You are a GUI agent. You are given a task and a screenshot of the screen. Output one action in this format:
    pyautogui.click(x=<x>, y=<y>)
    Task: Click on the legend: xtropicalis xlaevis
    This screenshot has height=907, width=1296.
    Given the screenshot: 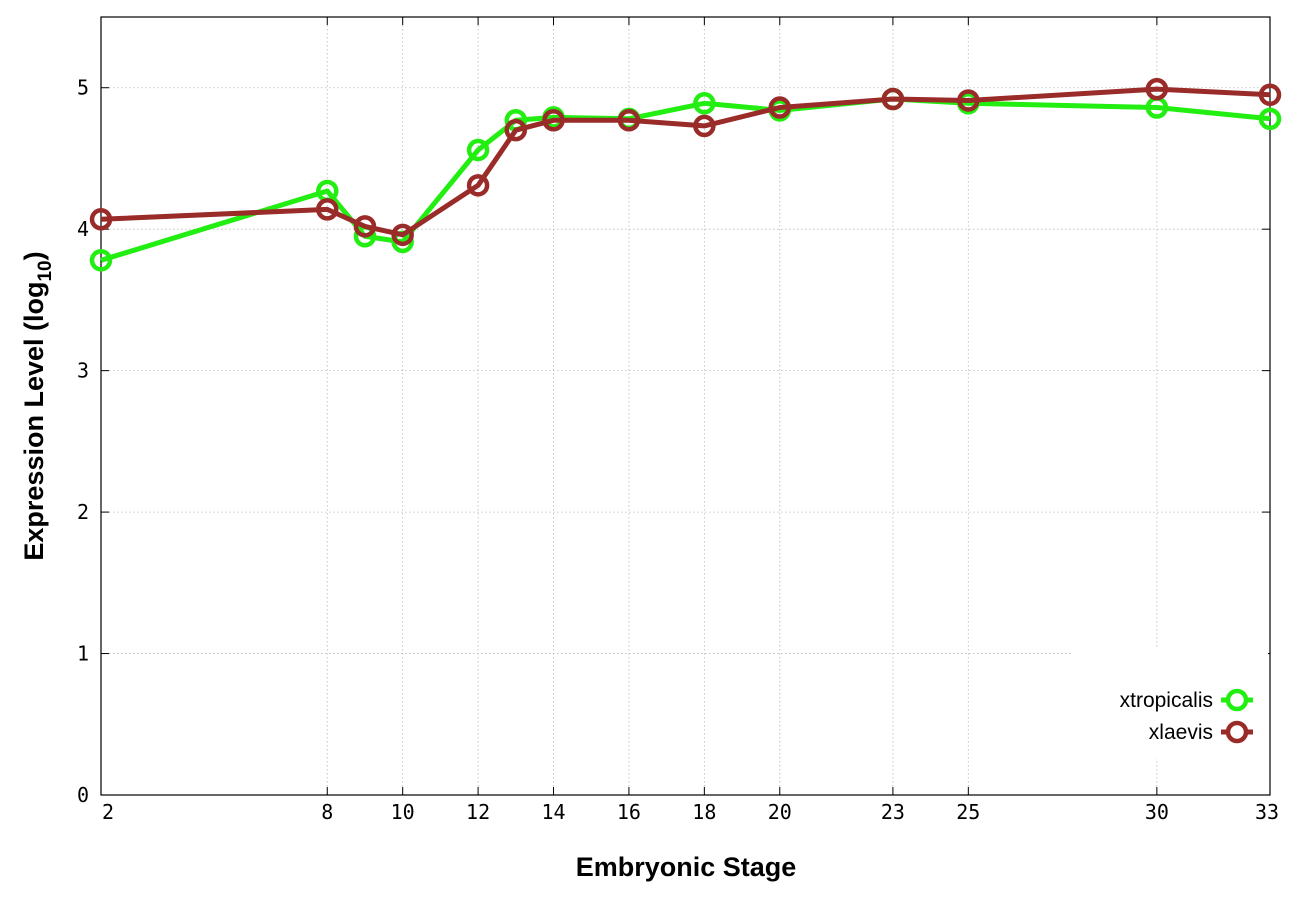 What is the action you would take?
    pyautogui.click(x=1170, y=703)
    